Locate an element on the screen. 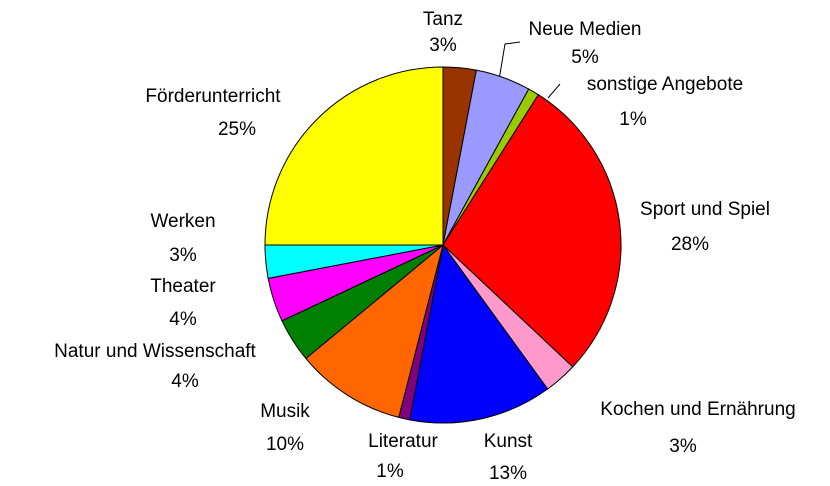 Image resolution: width=830 pixels, height=486 pixels. slice-label: Musik is located at coordinates (285, 411).